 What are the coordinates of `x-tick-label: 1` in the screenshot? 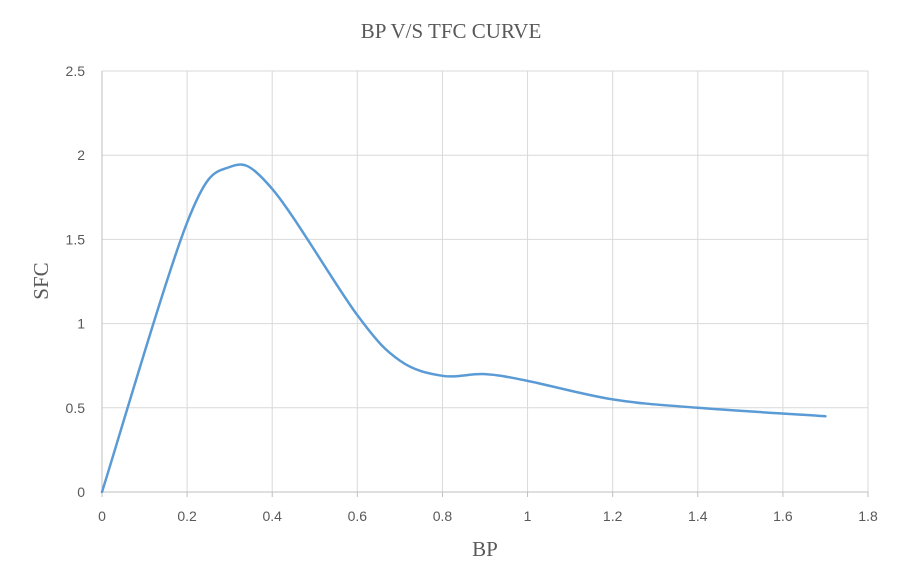 It's located at (528, 516).